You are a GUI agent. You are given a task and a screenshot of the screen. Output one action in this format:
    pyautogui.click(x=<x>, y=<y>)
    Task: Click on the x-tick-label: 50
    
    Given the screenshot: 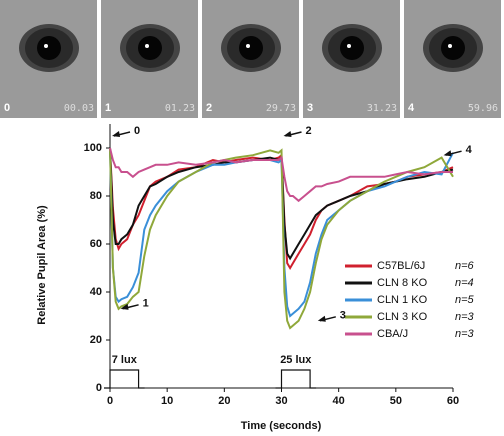 What is the action you would take?
    pyautogui.click(x=396, y=401)
    